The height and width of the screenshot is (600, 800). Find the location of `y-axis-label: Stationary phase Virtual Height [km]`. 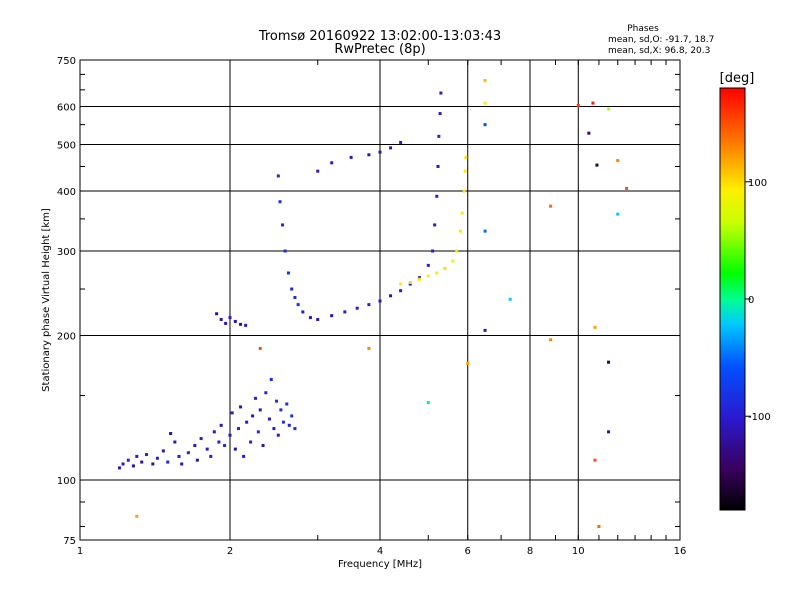

y-axis-label: Stationary phase Virtual Height [km] is located at coordinates (46, 300).